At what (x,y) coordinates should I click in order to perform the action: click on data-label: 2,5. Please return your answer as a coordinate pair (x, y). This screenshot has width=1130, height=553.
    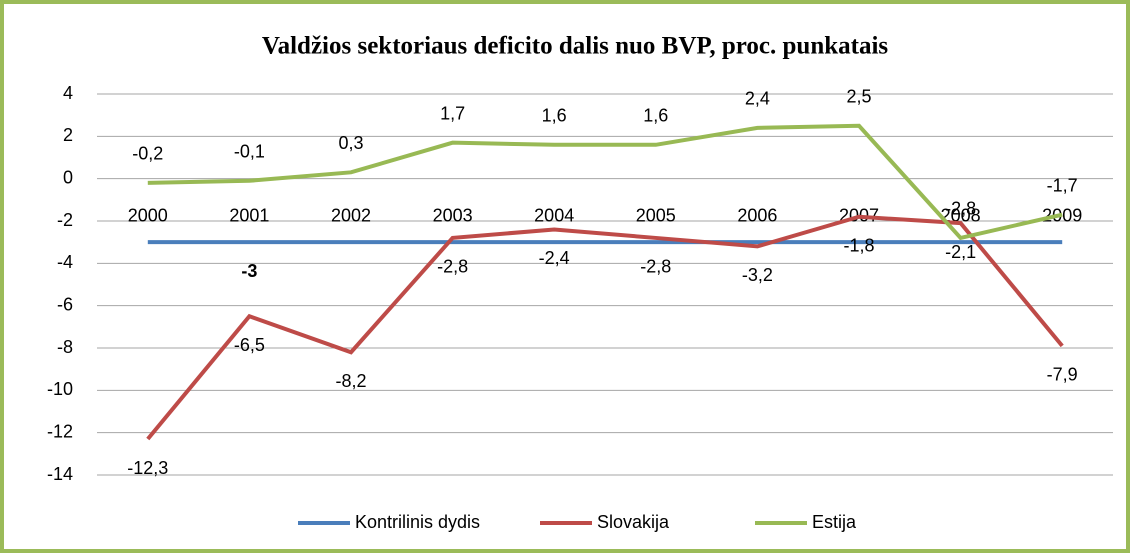
    Looking at the image, I should click on (858, 97).